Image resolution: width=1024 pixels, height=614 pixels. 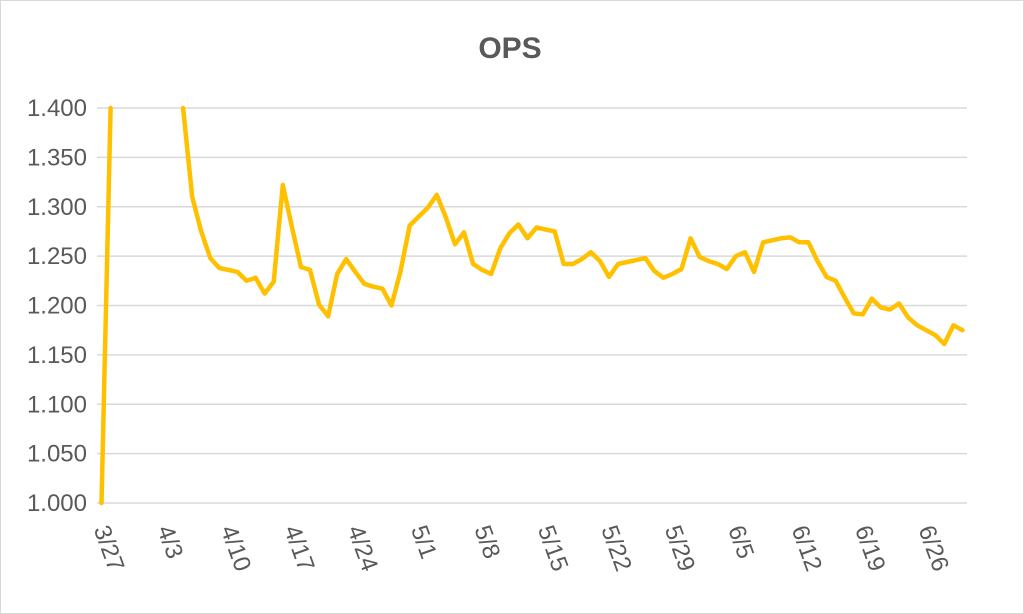 What do you see at coordinates (57, 454) in the screenshot?
I see `y-tick-label: 1.050` at bounding box center [57, 454].